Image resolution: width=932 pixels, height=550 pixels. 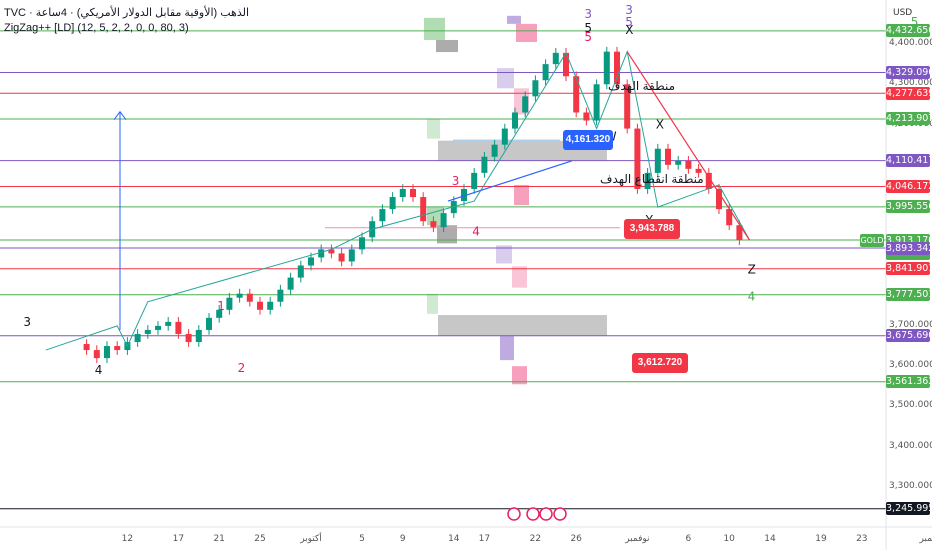 What do you see at coordinates (96, 28) in the screenshot?
I see `indicator-label: ZigZag++ [LD] (12, 5, 2, 2, 0, 0, 80, 3)` at bounding box center [96, 28].